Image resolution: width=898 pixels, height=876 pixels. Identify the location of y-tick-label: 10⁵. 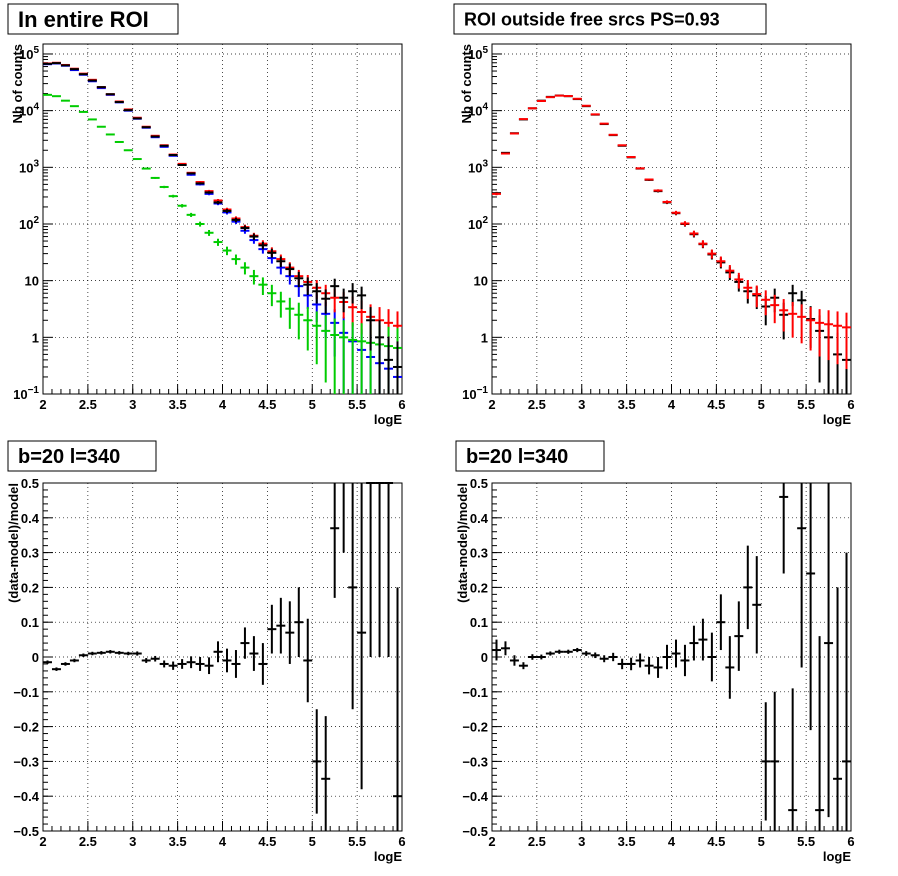
(478, 53).